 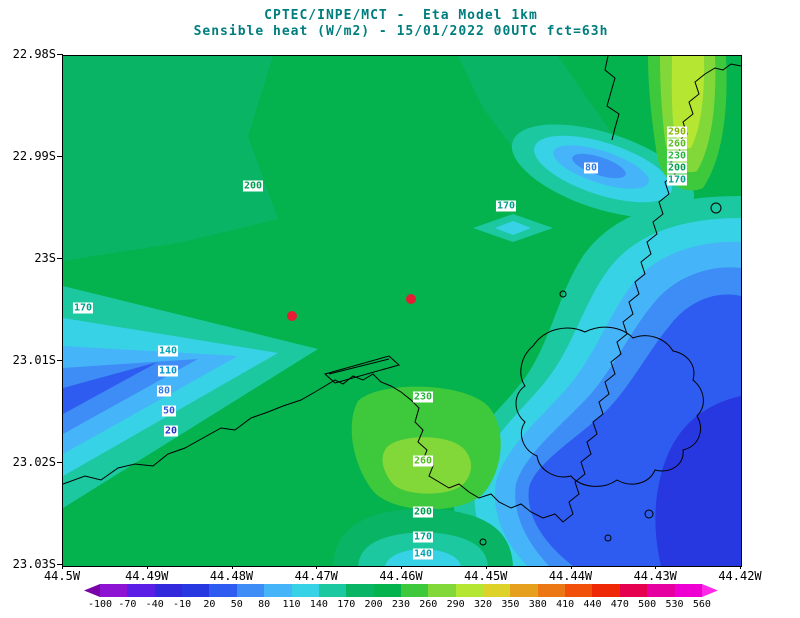 What do you see at coordinates (168, 371) in the screenshot?
I see `contour-label: 110` at bounding box center [168, 371].